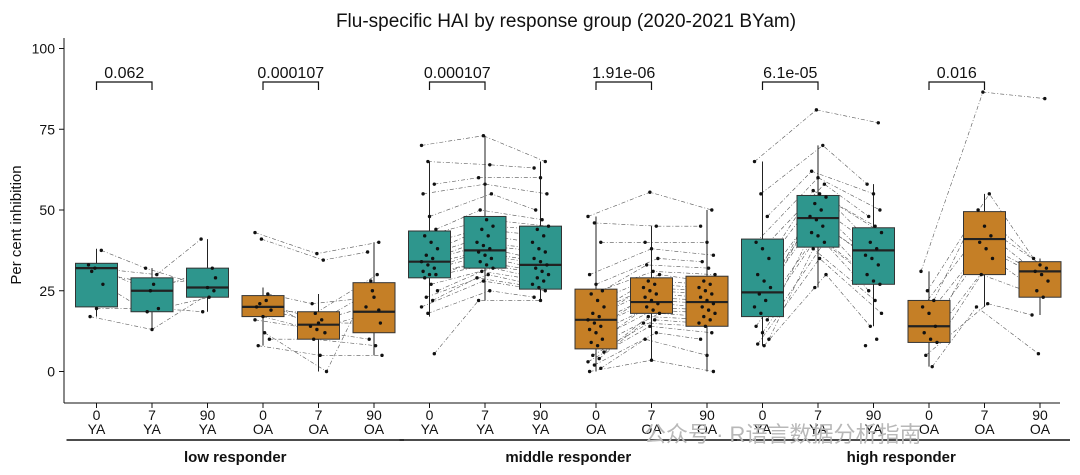  Describe the element at coordinates (1040, 415) in the screenshot. I see `x-tick-day: 90` at that location.